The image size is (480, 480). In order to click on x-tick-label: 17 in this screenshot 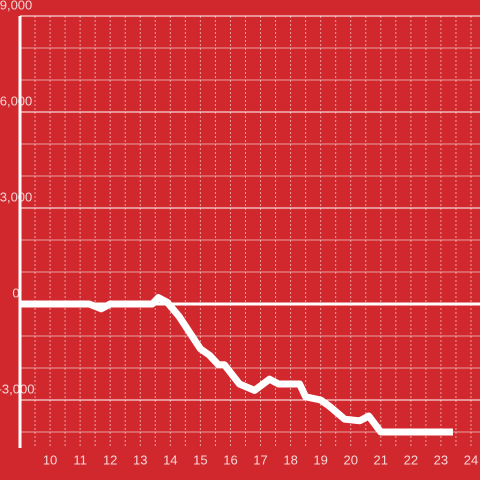, I will do `click(260, 459)`.